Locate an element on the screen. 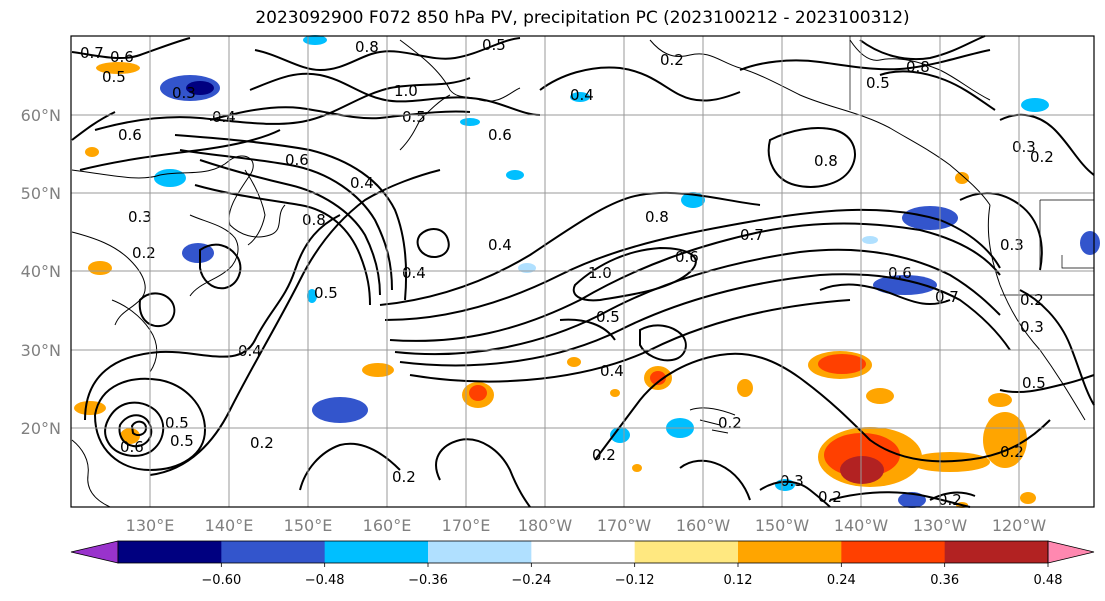 This screenshot has height=601, width=1105. colorbar-tick-label: 0.12 is located at coordinates (738, 580).